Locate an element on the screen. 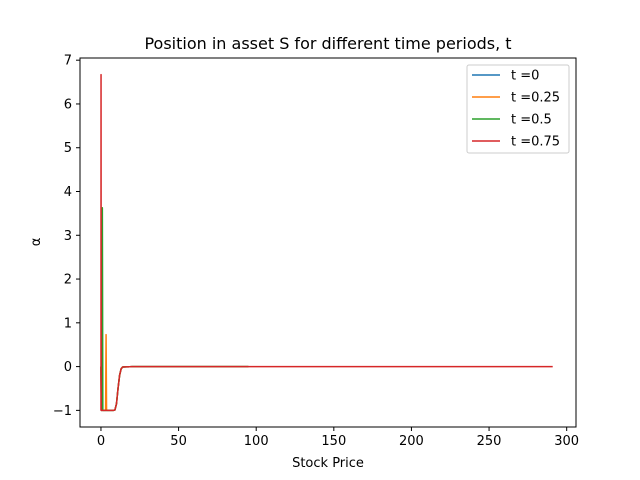 This screenshot has width=640, height=480. x-axis-label: Stock Price is located at coordinates (328, 463).